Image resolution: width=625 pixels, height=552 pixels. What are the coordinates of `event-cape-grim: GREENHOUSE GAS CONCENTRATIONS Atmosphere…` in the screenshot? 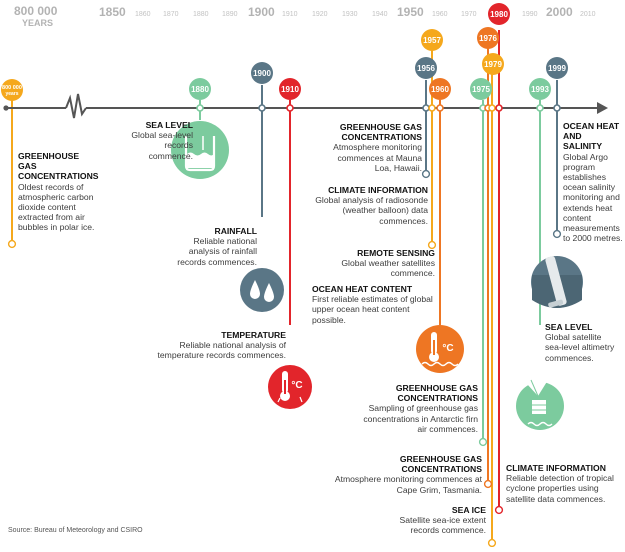 It's located at (400, 474).